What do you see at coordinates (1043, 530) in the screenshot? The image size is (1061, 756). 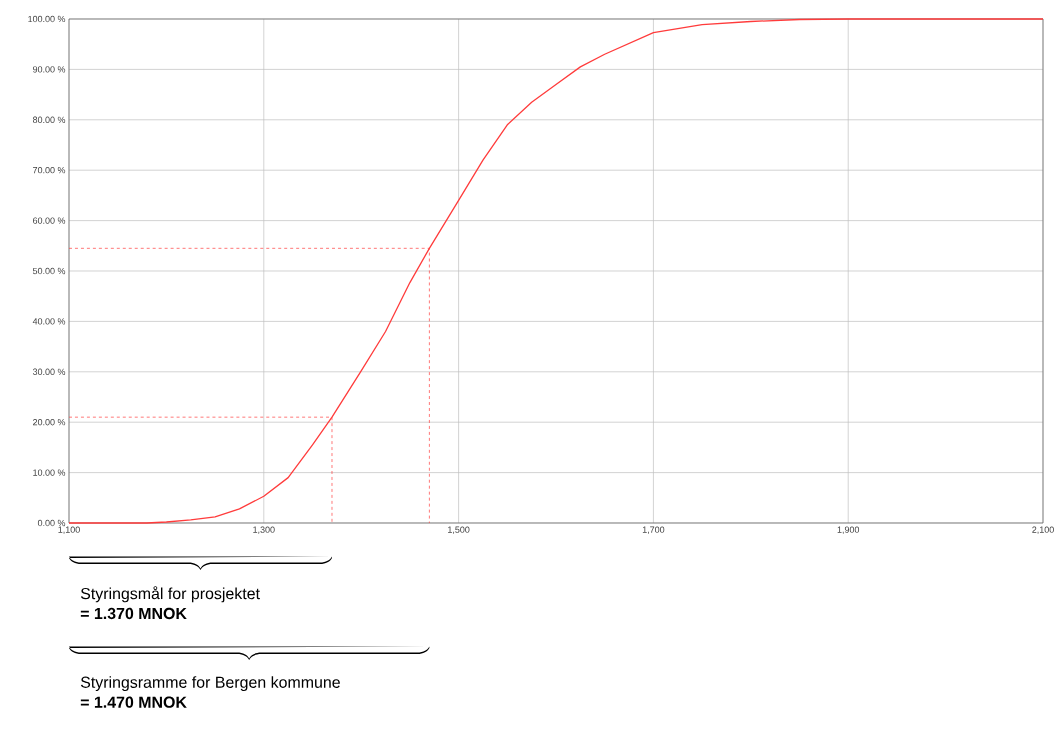 I see `x-tick-label: 2,100` at bounding box center [1043, 530].